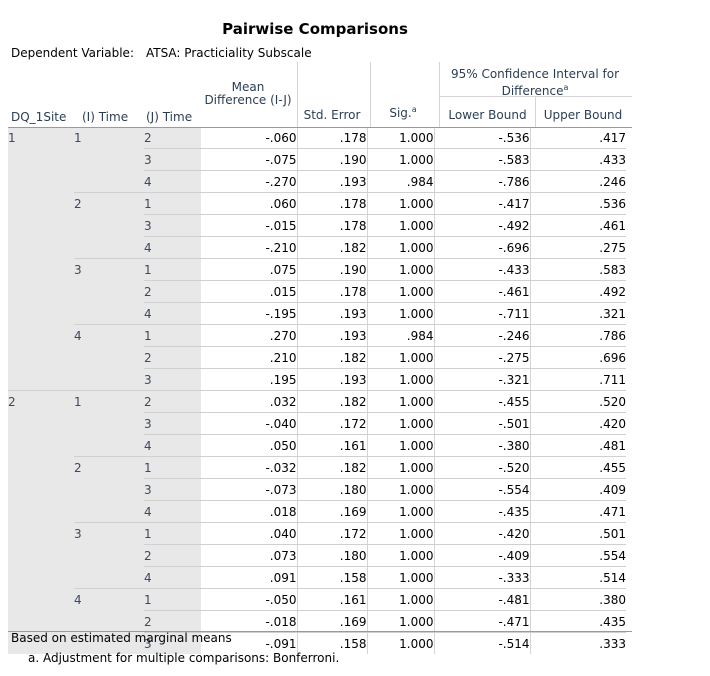 The height and width of the screenshot is (676, 710). I want to click on table-row: 4 1.270.193.984 -.246.786, so click(317, 335).